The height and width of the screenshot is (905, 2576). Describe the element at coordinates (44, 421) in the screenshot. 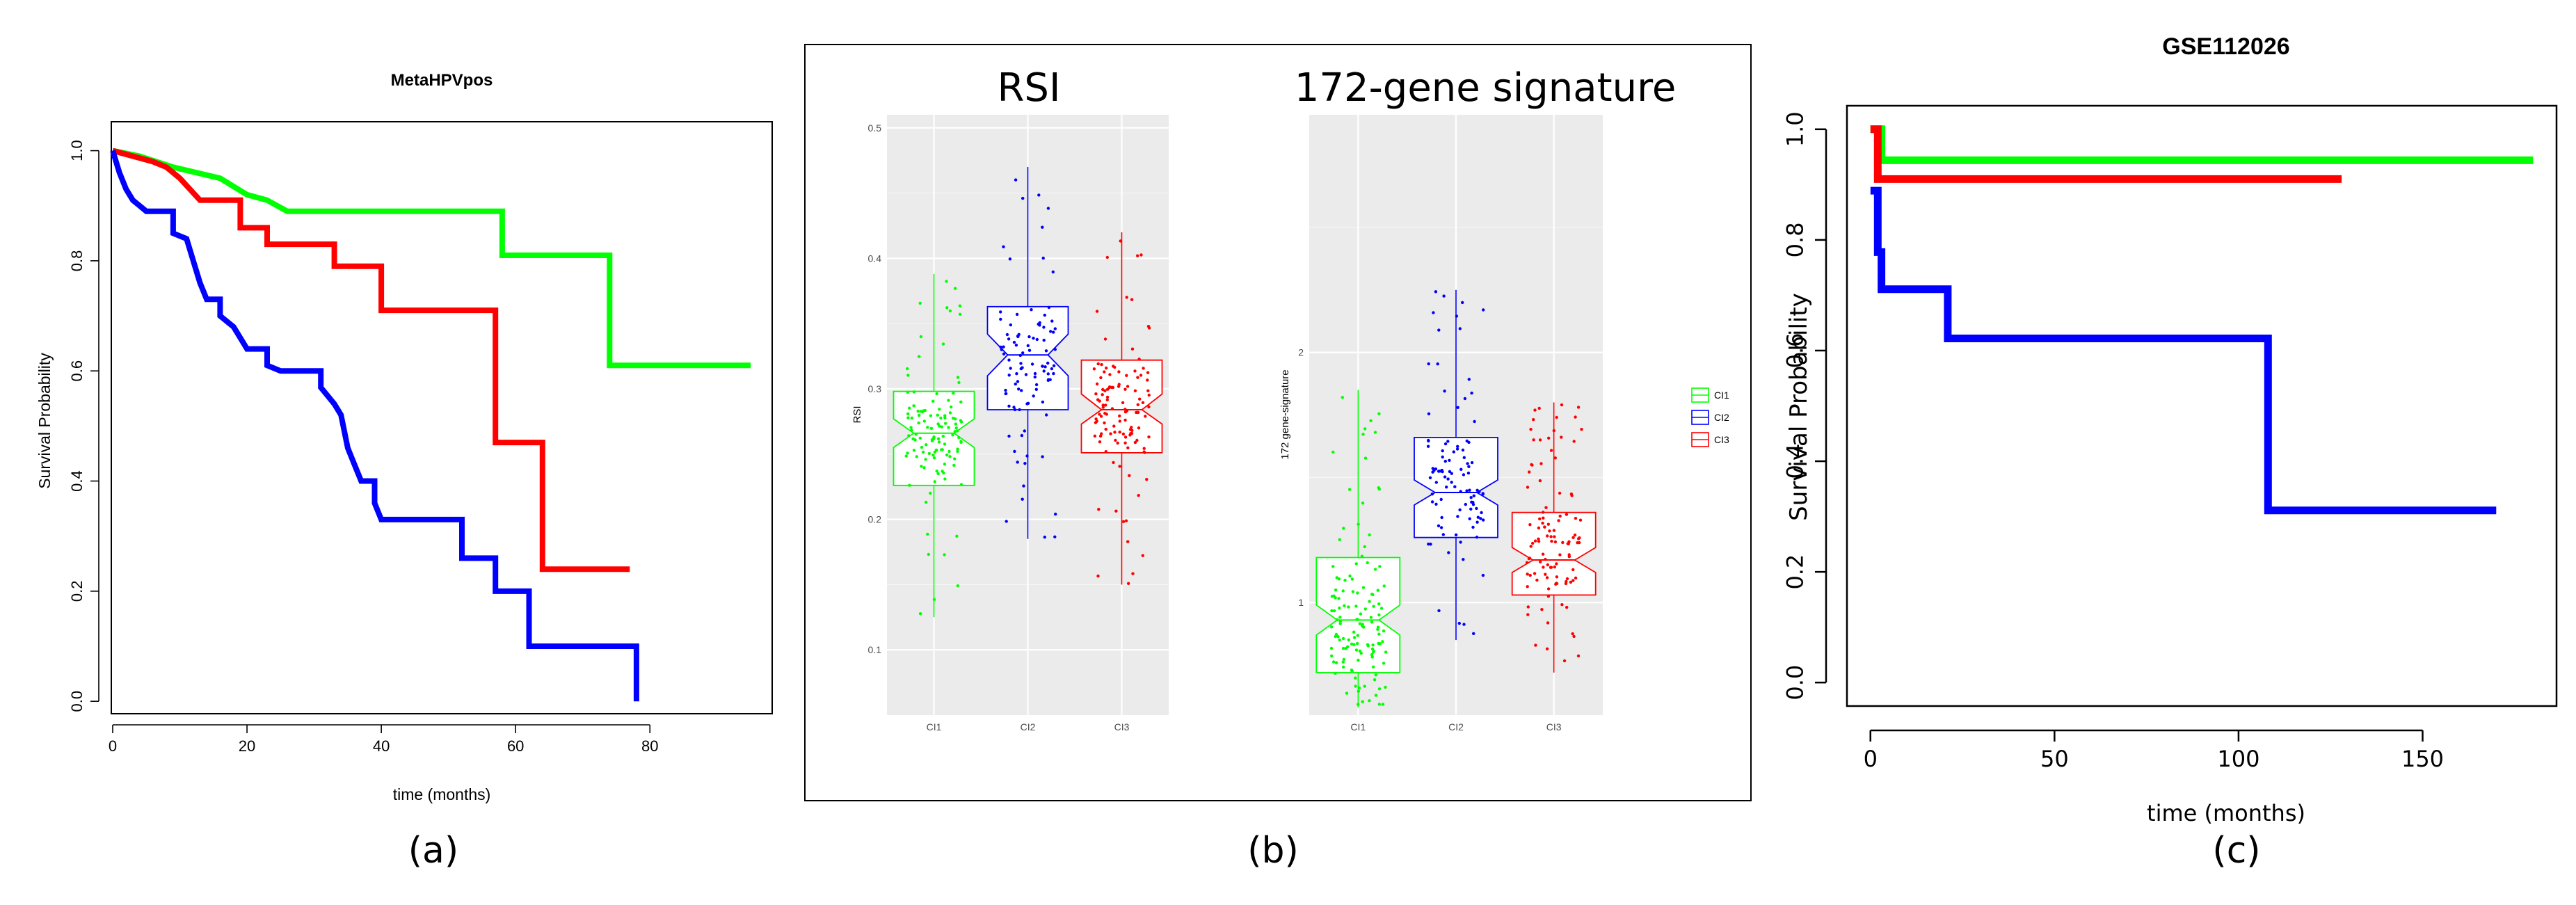

I see `panel-a-ylabel: Survival Probability` at that location.